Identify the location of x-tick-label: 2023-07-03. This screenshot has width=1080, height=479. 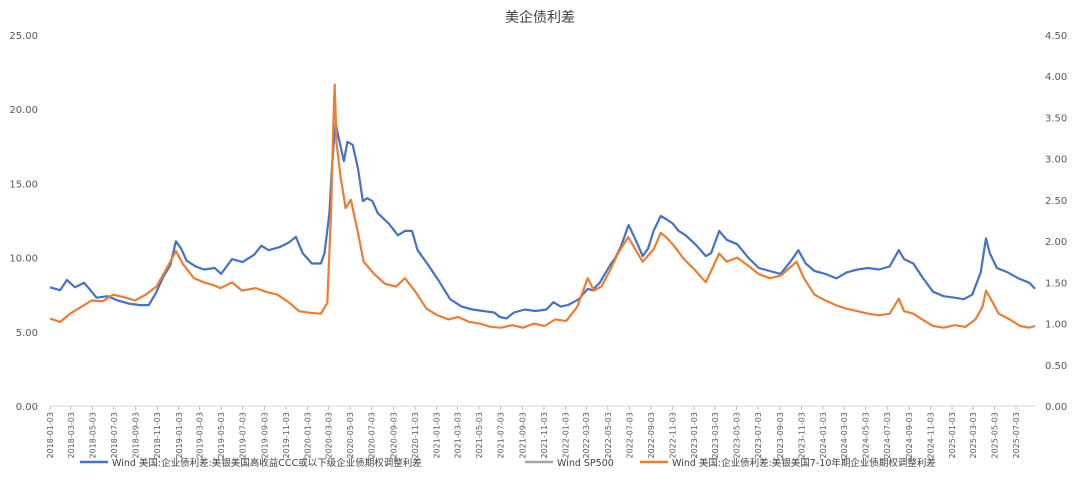
(758, 435).